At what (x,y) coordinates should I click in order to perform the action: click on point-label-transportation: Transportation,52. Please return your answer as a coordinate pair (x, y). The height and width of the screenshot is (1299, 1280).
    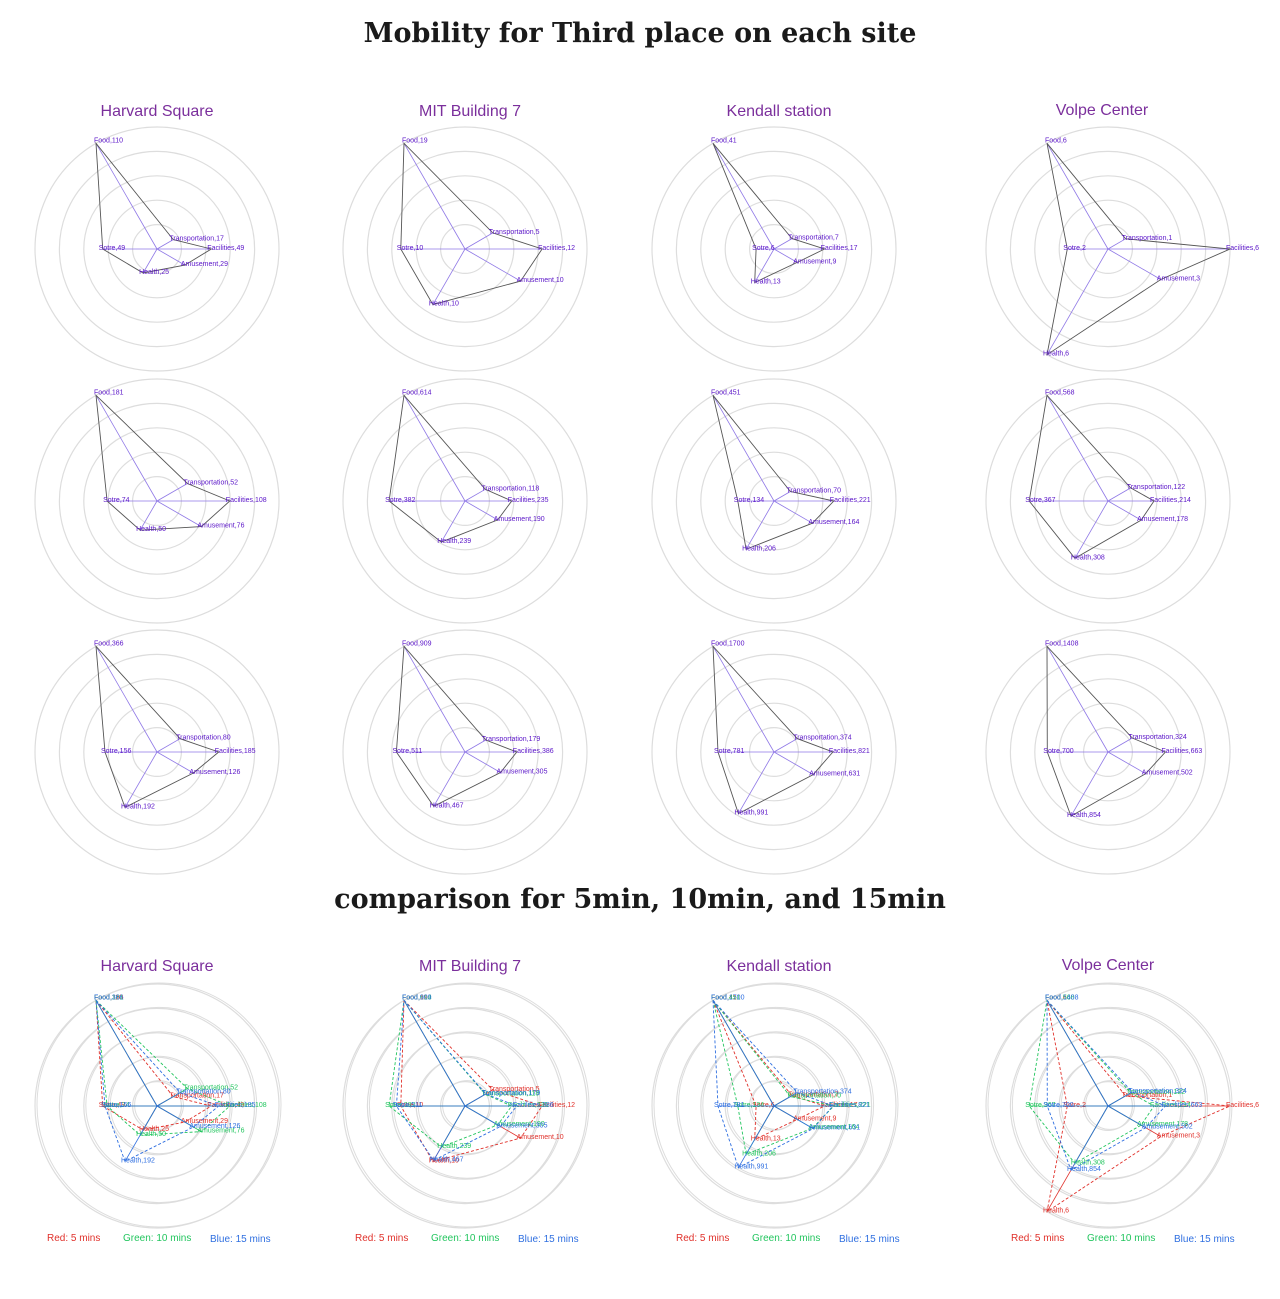
    Looking at the image, I should click on (210, 1088).